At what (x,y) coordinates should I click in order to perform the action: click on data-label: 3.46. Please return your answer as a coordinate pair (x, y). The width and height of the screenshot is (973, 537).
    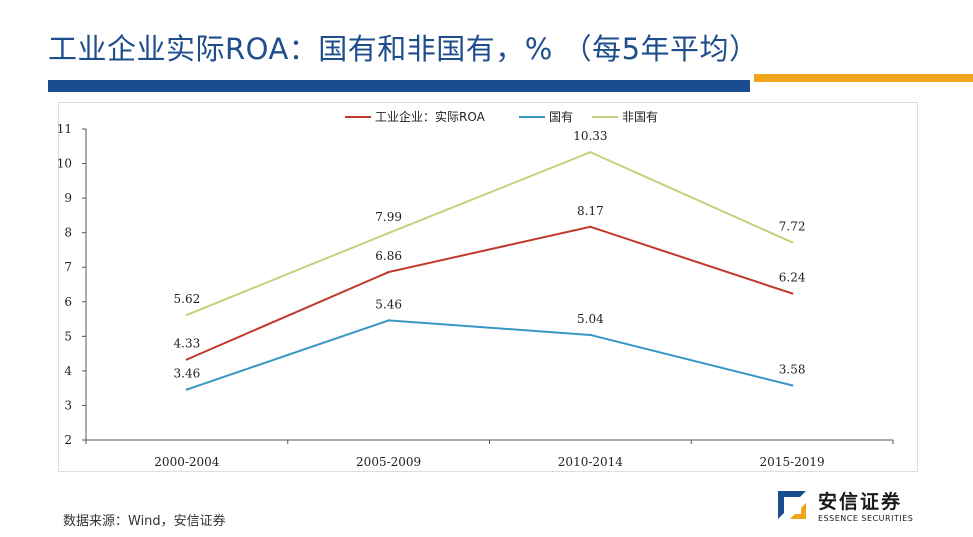
    Looking at the image, I should click on (187, 374).